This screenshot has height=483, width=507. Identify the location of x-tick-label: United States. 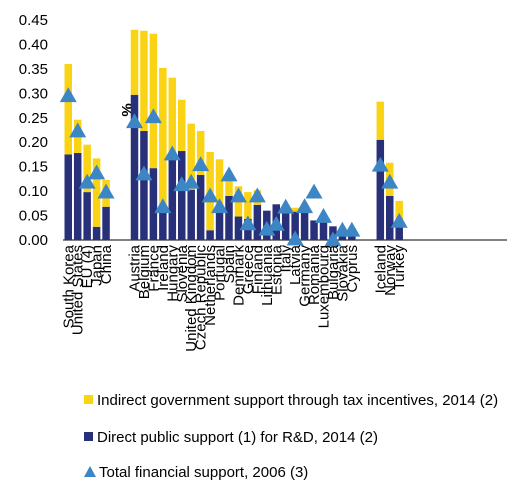
(78, 290).